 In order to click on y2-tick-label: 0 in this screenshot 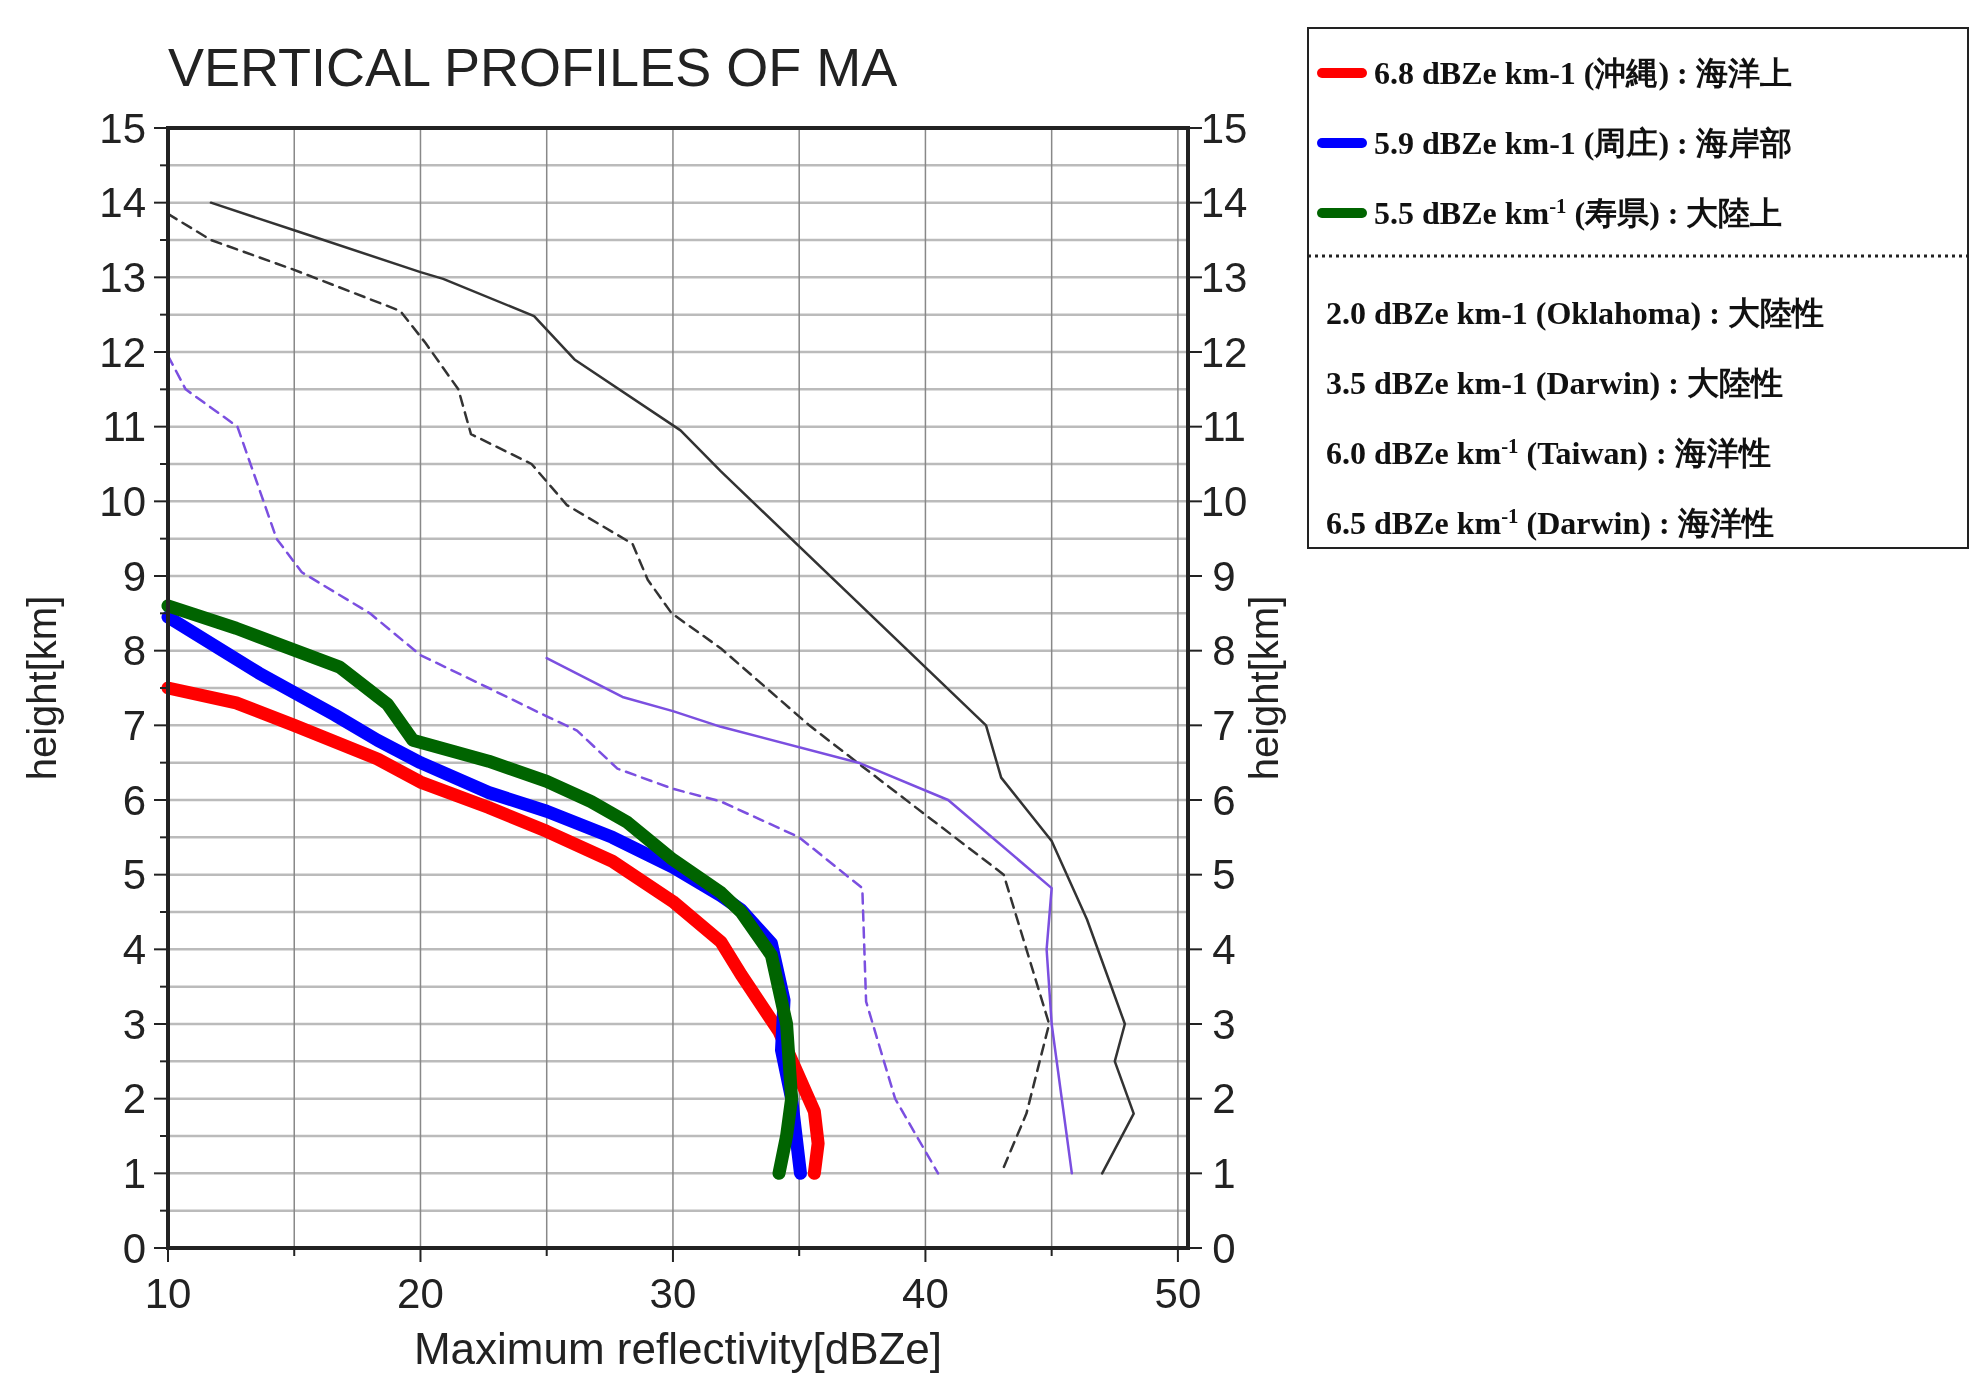, I will do `click(1224, 1248)`.